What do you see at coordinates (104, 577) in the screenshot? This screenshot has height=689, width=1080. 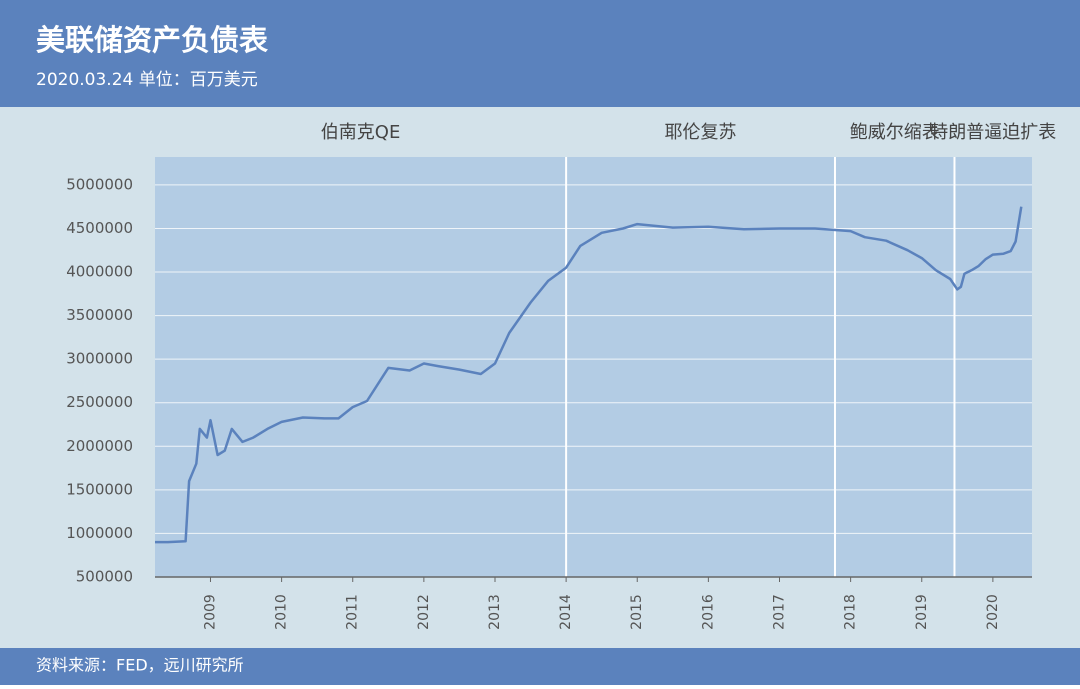 I see `y-tick-label: 500000` at bounding box center [104, 577].